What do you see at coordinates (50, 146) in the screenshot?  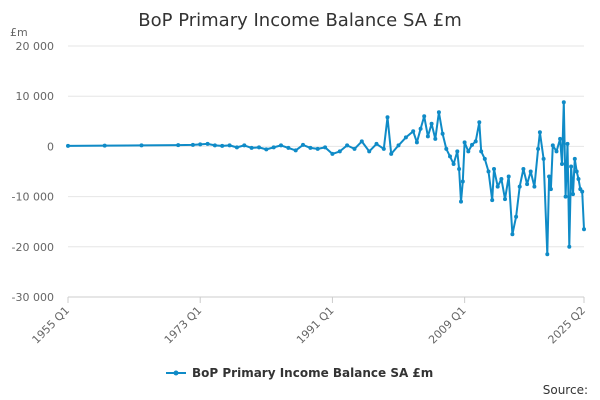 I see `y-tick-label: 0` at bounding box center [50, 146].